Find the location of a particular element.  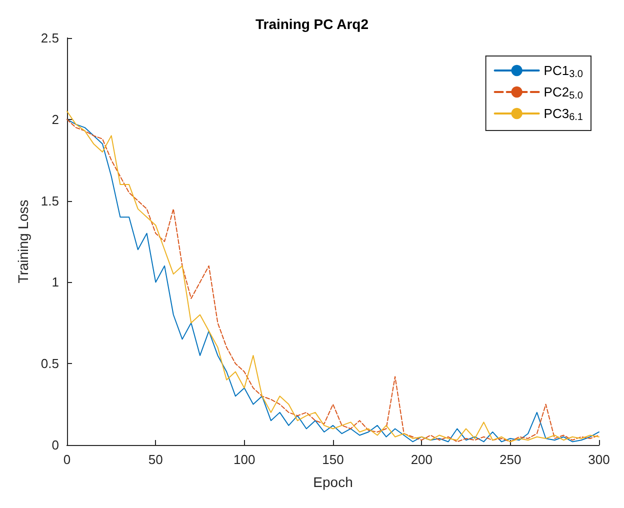

x-tick-label: 200 is located at coordinates (421, 459).